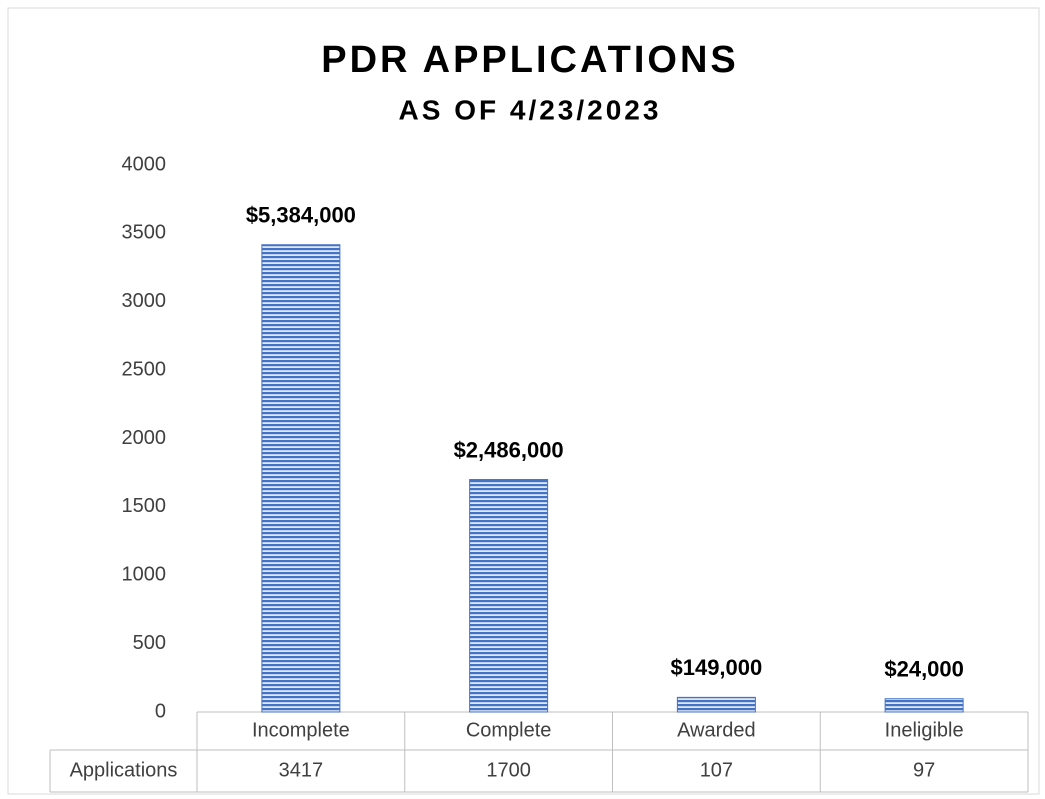  What do you see at coordinates (301, 730) in the screenshot?
I see `category-label: Incomplete` at bounding box center [301, 730].